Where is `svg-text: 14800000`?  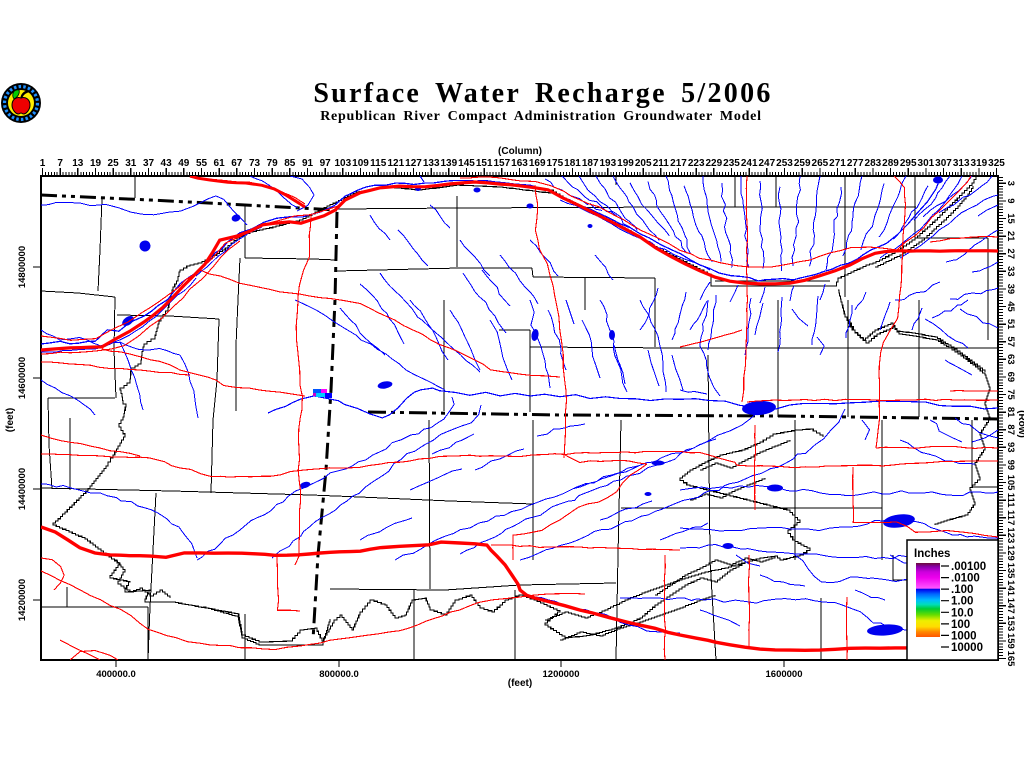
svg-text: 14800000 is located at coordinates (22, 267).